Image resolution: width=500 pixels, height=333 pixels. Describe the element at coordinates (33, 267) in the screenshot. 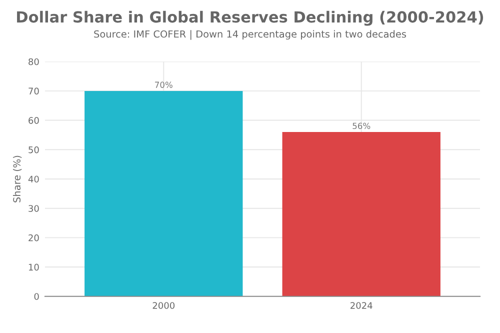

I see `y-tick-label: 10` at that location.